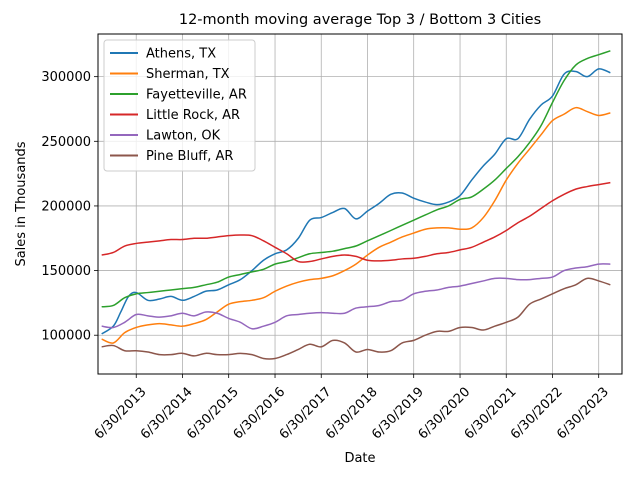  I want to click on legend-box, so click(179, 105).